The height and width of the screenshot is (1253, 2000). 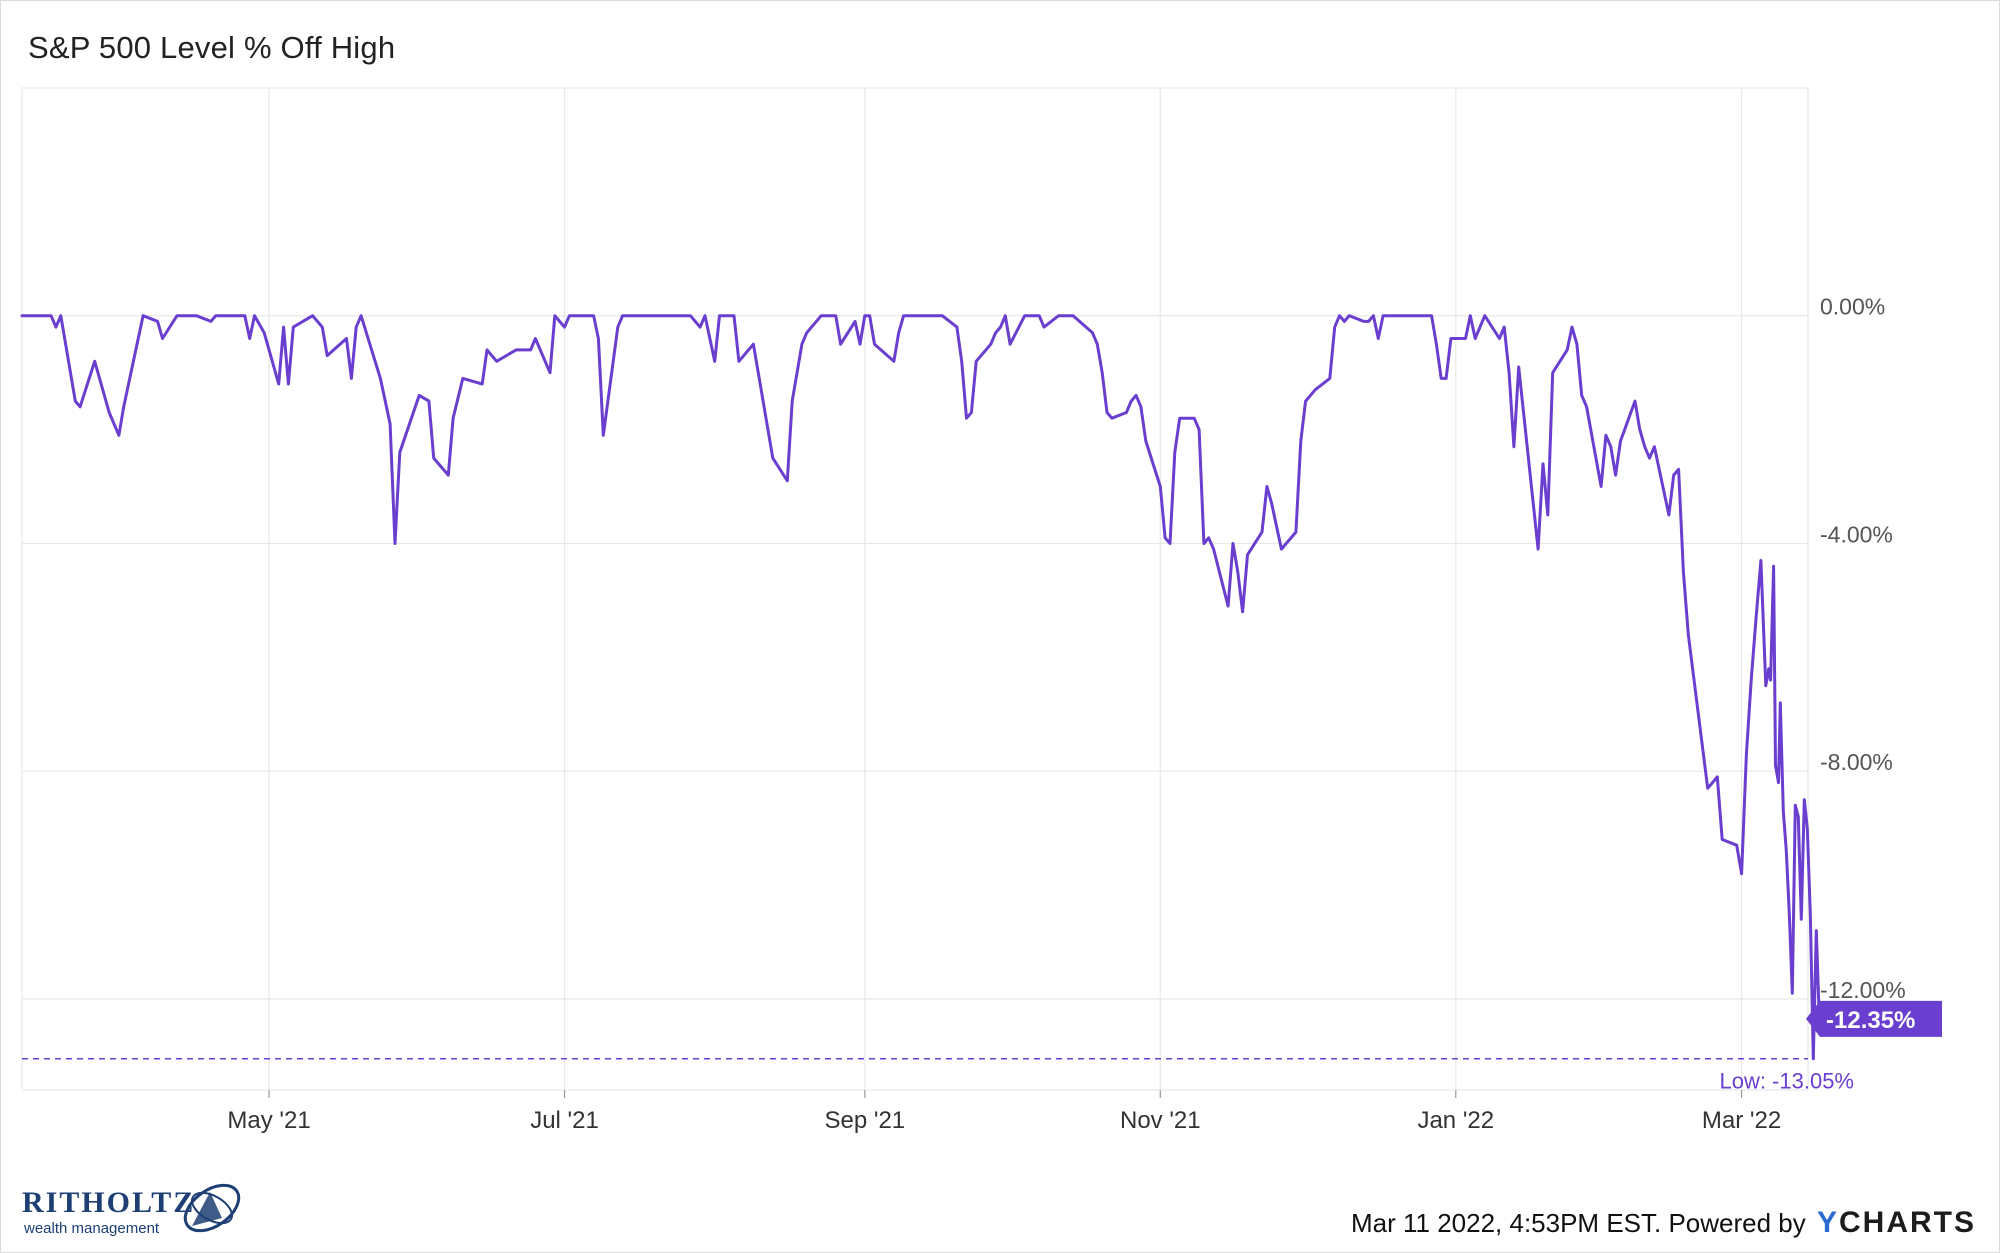 What do you see at coordinates (564, 1120) in the screenshot?
I see `x-tick-label: Jul '21` at bounding box center [564, 1120].